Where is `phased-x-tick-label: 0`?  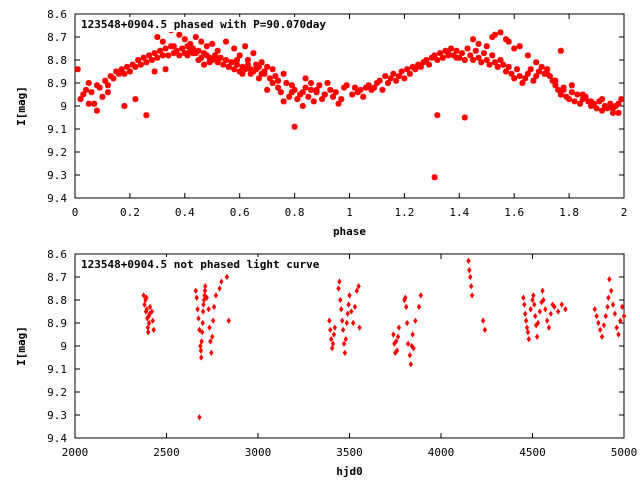
phased-x-tick-label: 0 is located at coordinates (75, 212).